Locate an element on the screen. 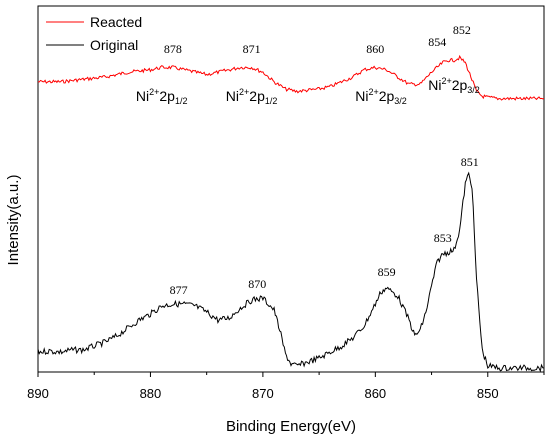 This screenshot has height=438, width=550. x-tick-label: 860 is located at coordinates (375, 393).